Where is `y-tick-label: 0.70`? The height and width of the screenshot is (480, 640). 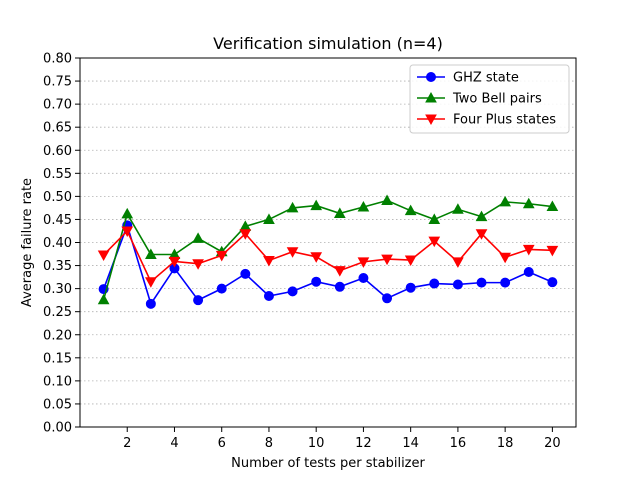
y-tick-label: 0.70 is located at coordinates (57, 105).